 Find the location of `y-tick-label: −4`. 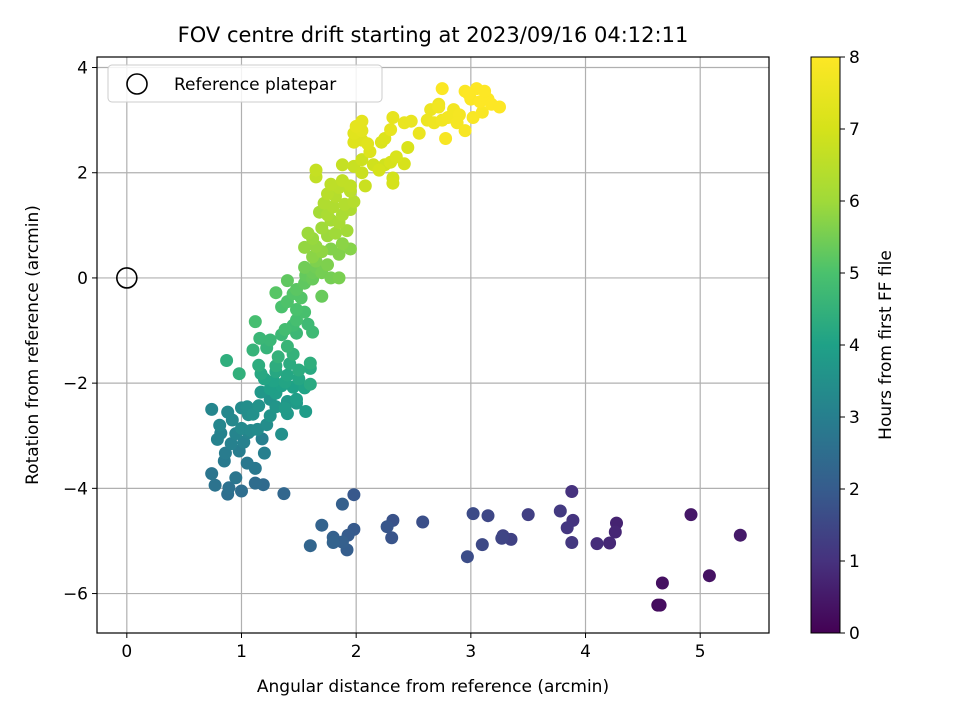

y-tick-label: −4 is located at coordinates (75, 489).